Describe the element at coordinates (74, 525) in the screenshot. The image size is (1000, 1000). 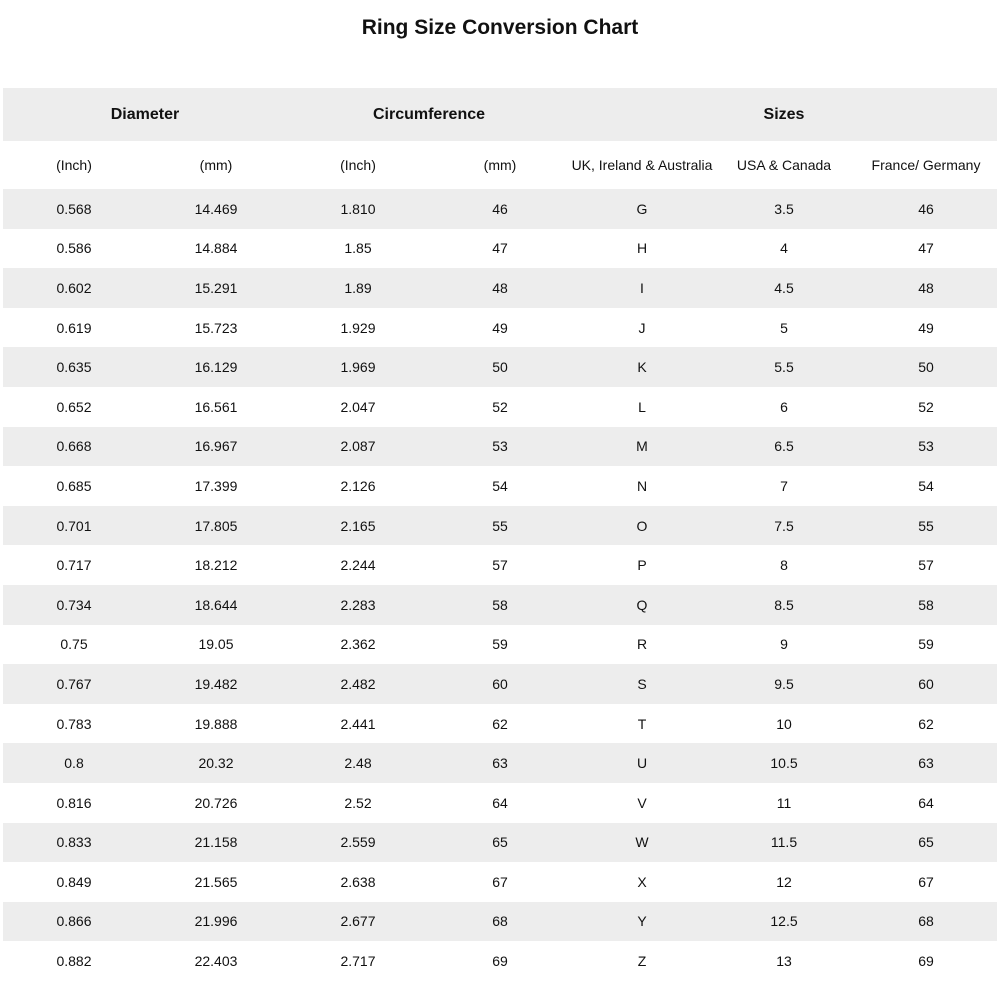
I see `table-cell: 0.701` at that location.